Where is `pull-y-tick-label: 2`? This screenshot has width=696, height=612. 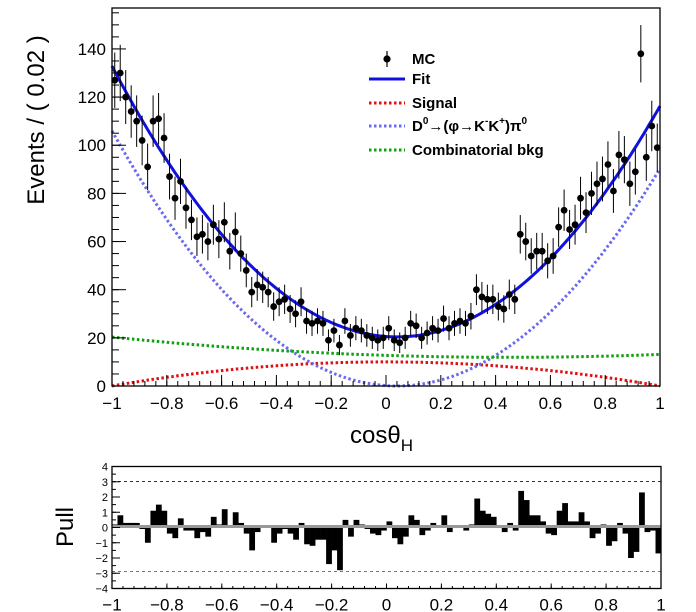
pull-y-tick-label: 2 is located at coordinates (105, 498).